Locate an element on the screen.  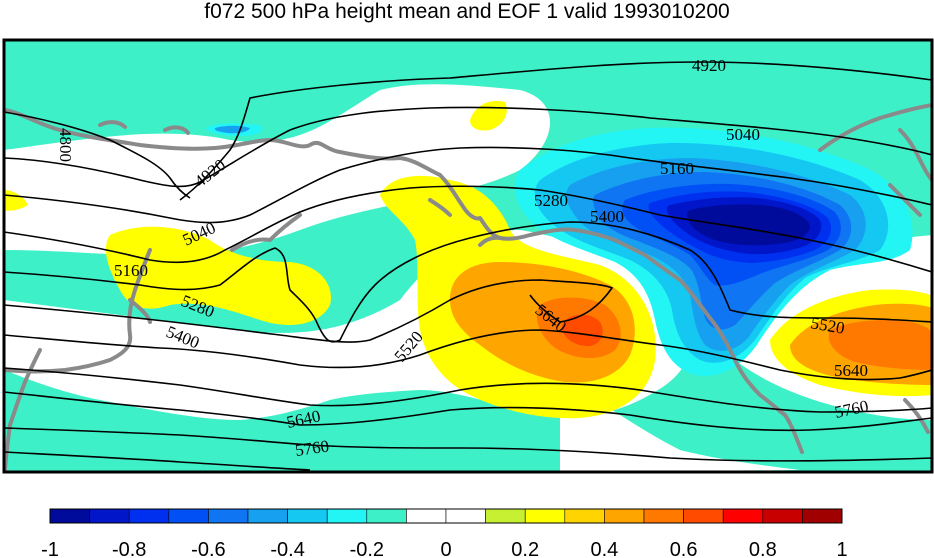
colorbar-tick-label: 0 is located at coordinates (445, 548).